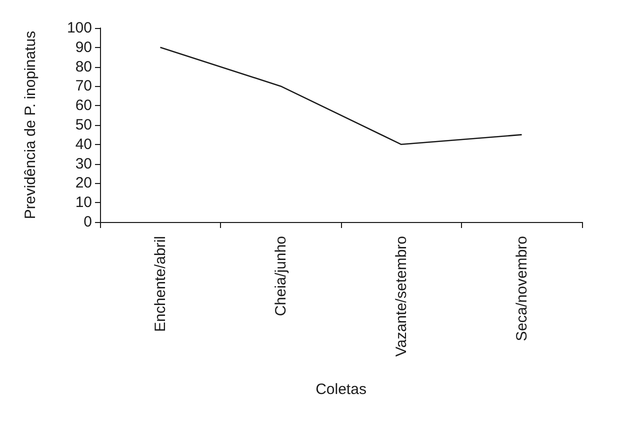 This screenshot has width=633, height=429. What do you see at coordinates (401, 296) in the screenshot?
I see `x-tick-label: Vazante/setembro` at bounding box center [401, 296].